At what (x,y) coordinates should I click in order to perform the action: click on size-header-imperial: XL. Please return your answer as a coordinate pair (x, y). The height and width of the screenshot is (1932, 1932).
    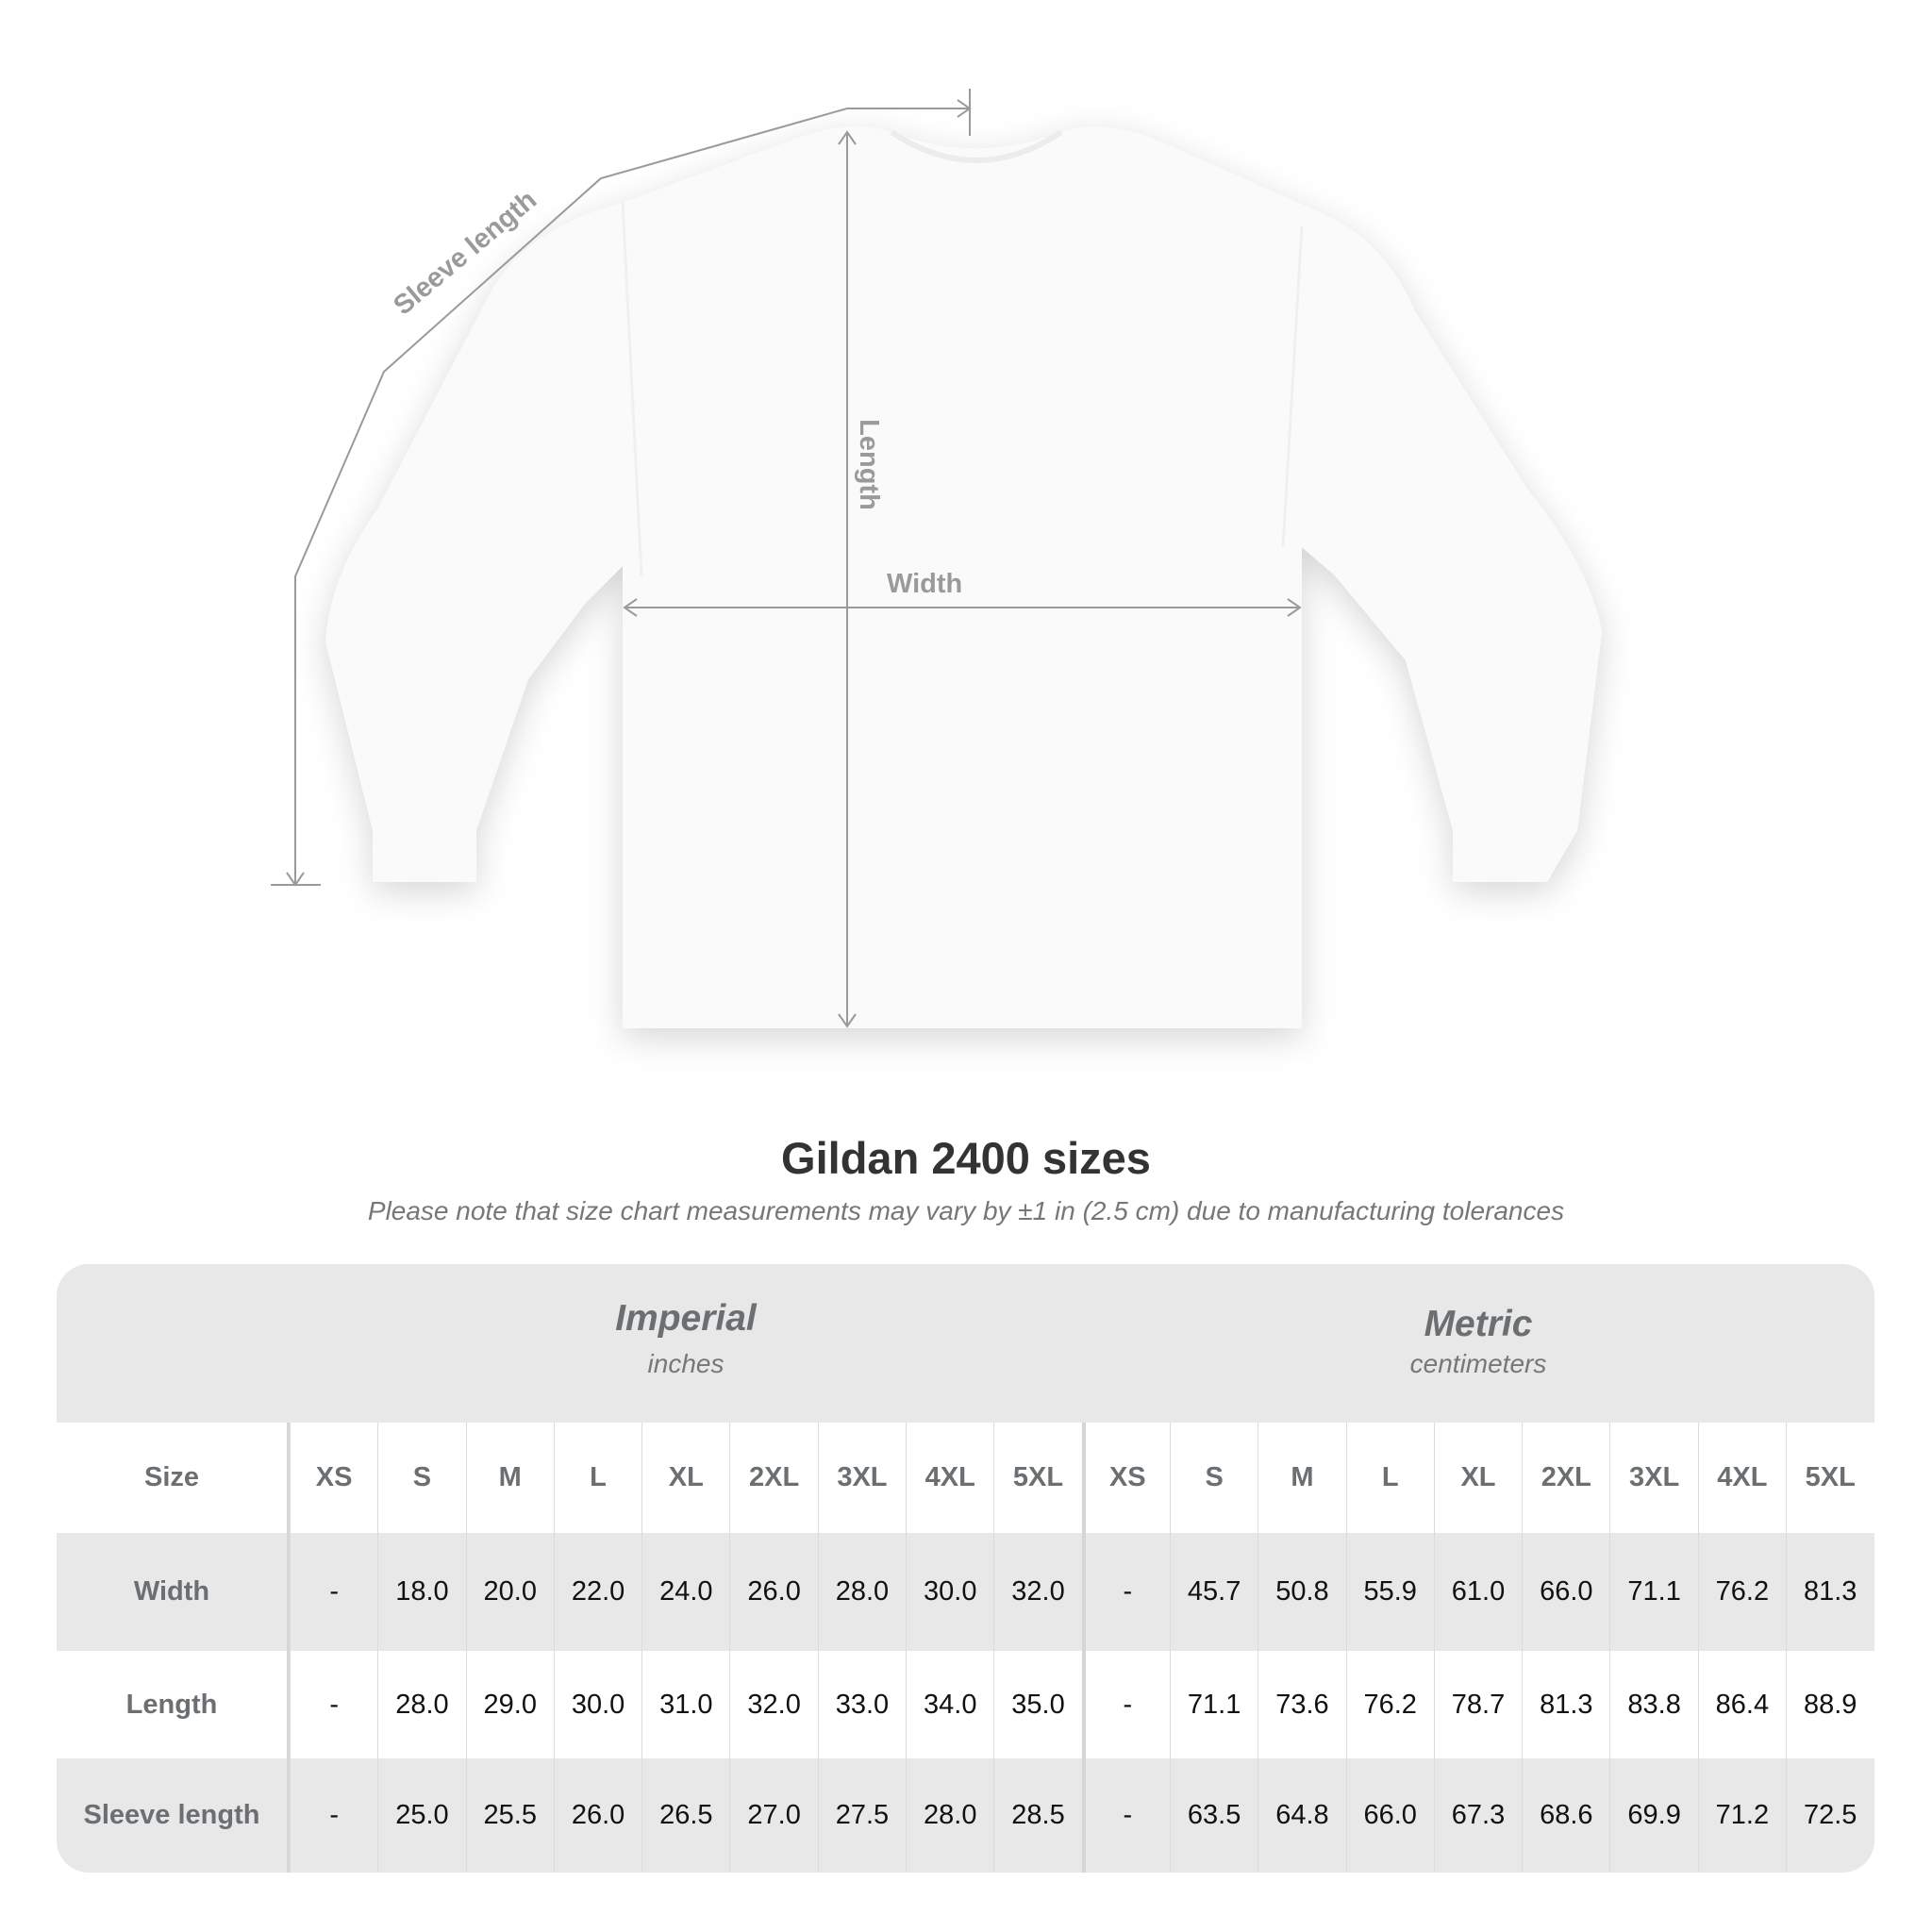
    Looking at the image, I should click on (685, 1478).